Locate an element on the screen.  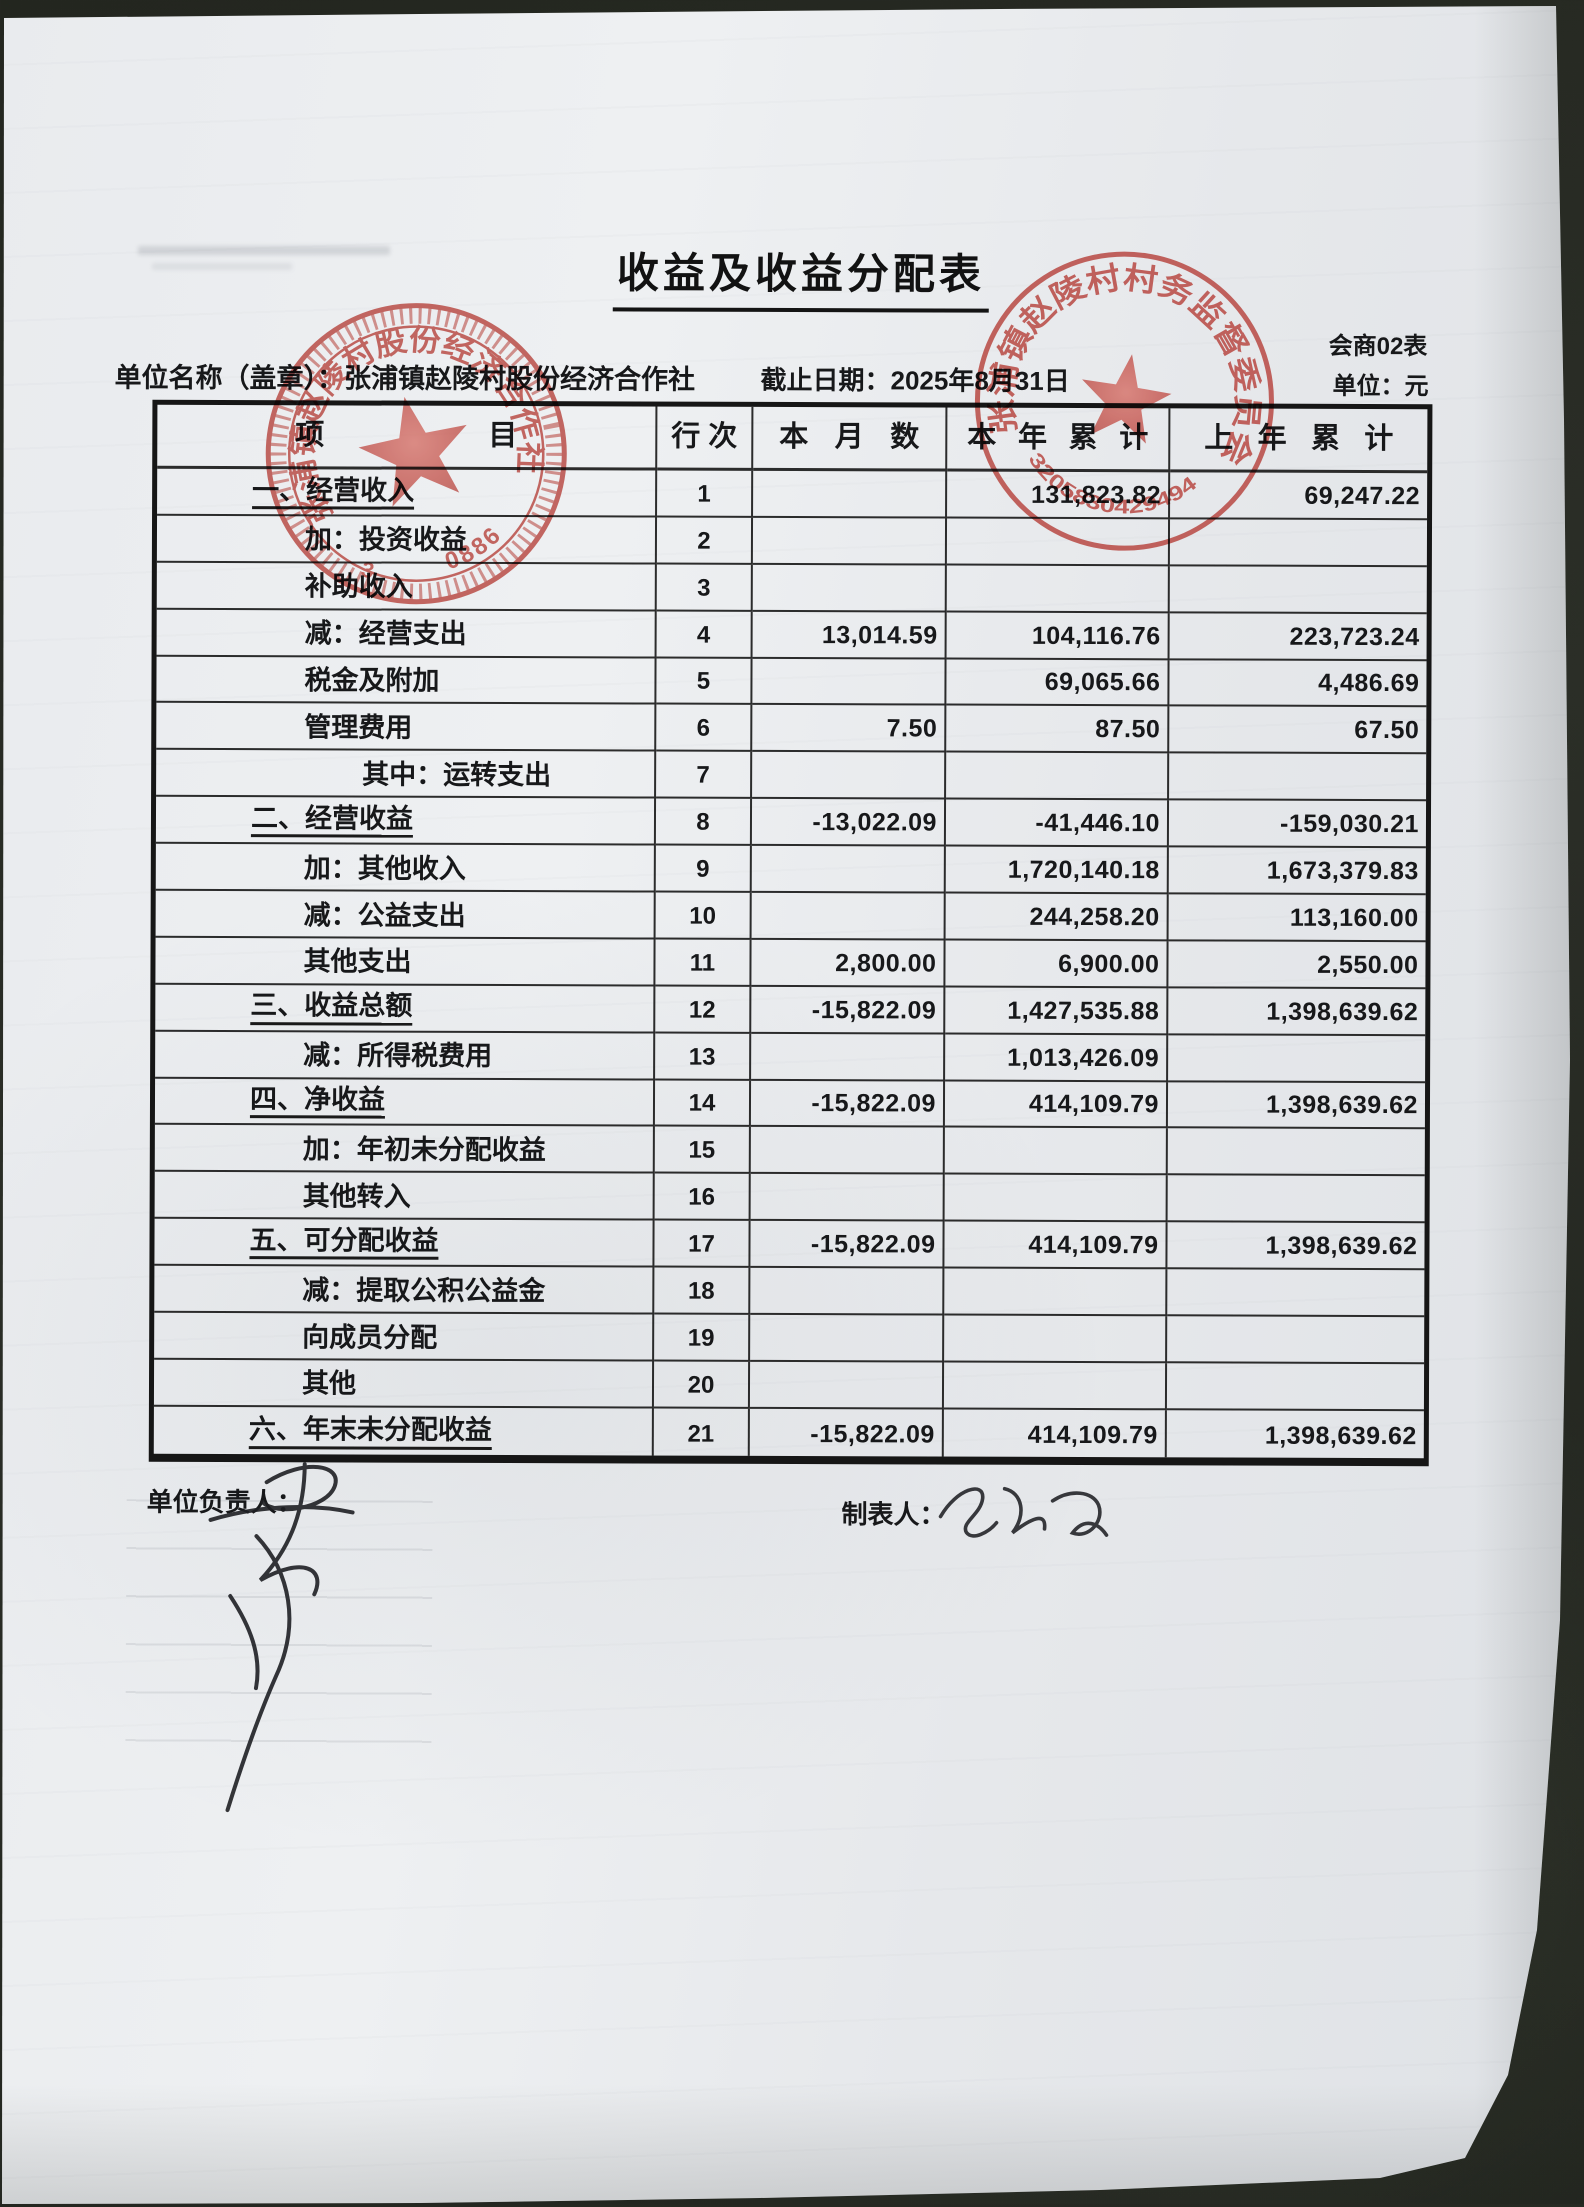
line-cell: 6 is located at coordinates (704, 728).